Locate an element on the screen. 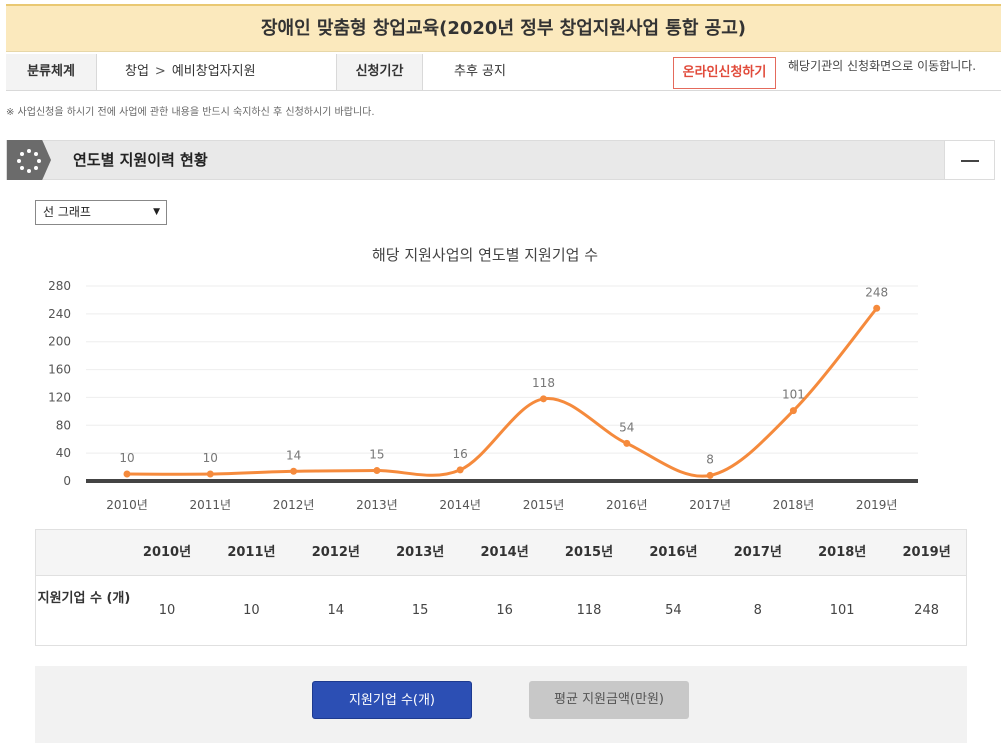 The width and height of the screenshot is (1007, 743). data-label: 16 is located at coordinates (460, 454).